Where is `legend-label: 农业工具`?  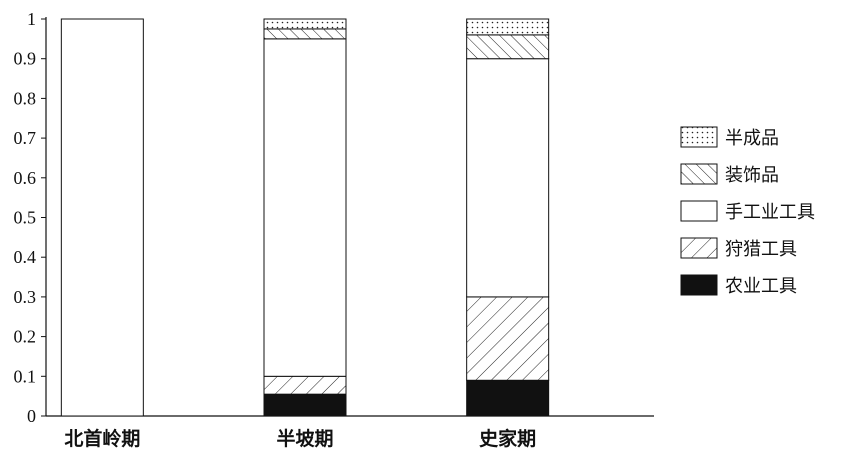 legend-label: 农业工具 is located at coordinates (761, 286).